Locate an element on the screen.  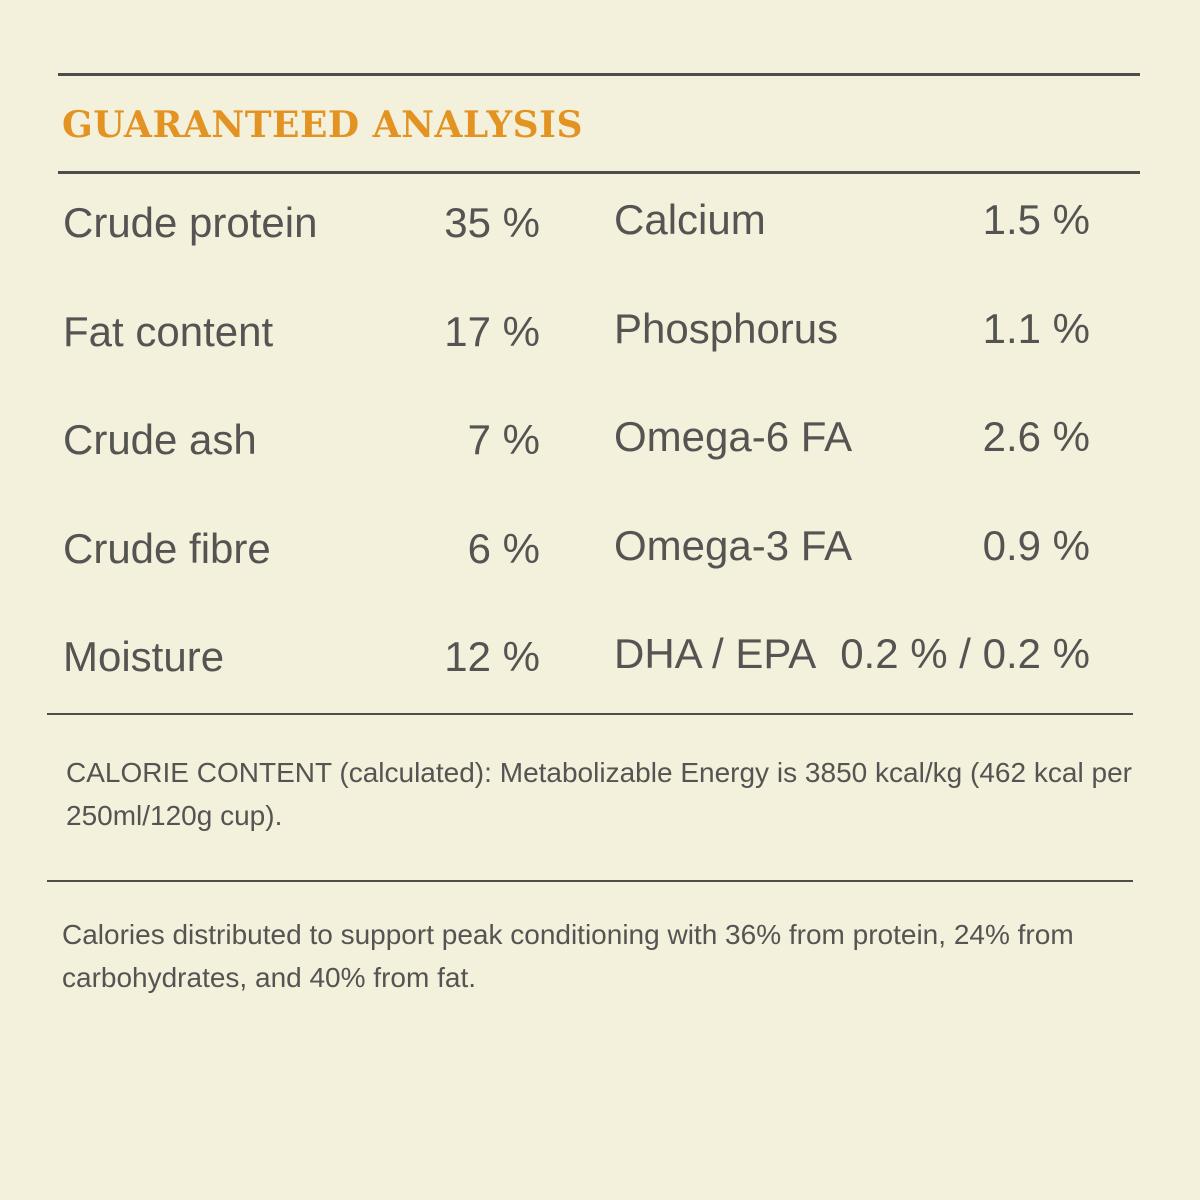
nutrient-value: 17 % is located at coordinates (492, 331).